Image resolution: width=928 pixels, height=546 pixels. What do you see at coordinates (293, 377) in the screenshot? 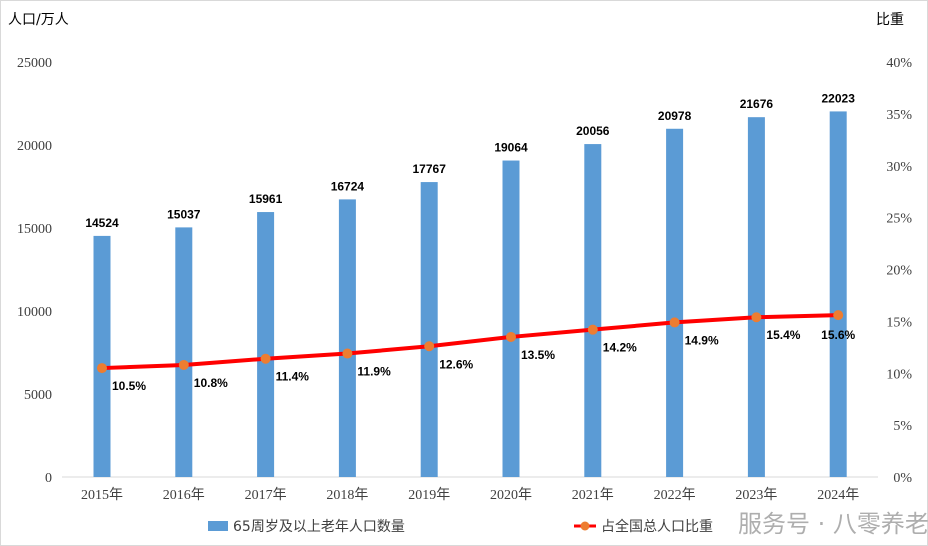
I see `line-value-label: 11.4%` at bounding box center [293, 377].